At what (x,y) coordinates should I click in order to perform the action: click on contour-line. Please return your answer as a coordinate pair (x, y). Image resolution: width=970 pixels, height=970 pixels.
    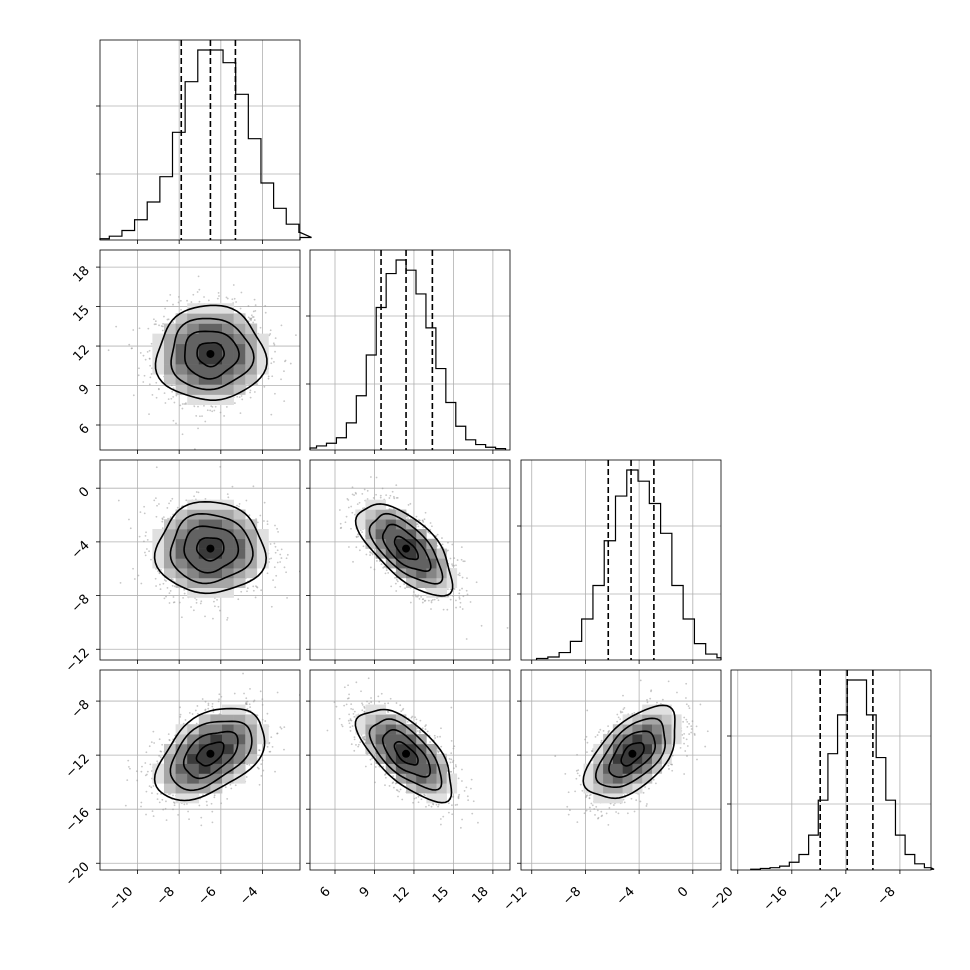
    Looking at the image, I should click on (211, 354).